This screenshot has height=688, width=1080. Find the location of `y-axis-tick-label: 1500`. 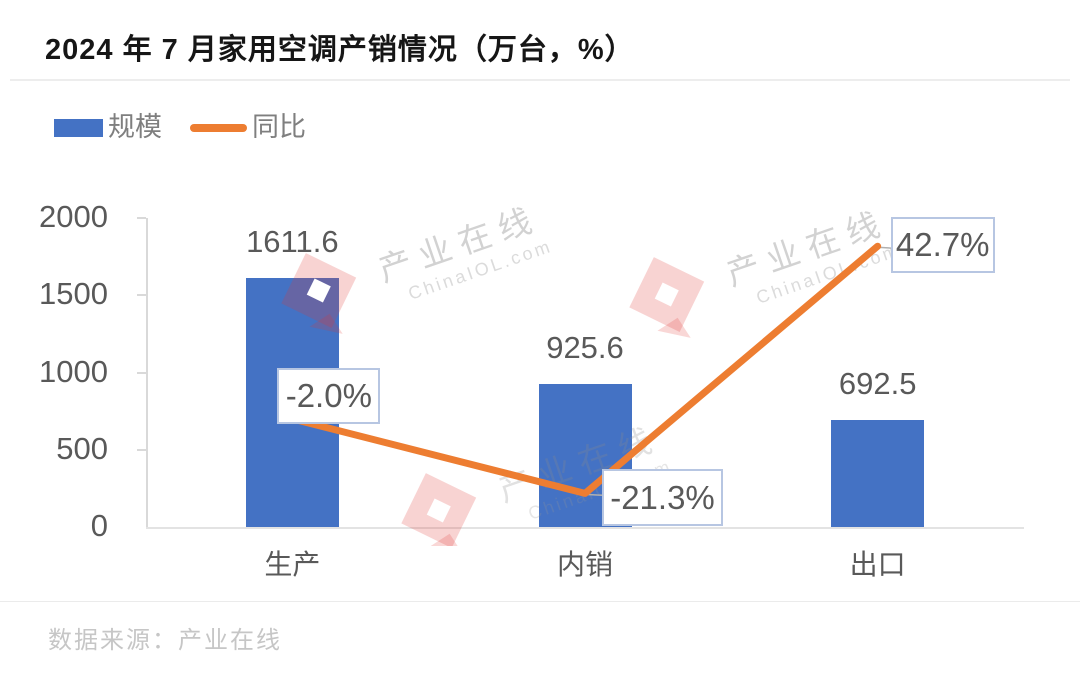

y-axis-tick-label: 1500 is located at coordinates (73, 294).